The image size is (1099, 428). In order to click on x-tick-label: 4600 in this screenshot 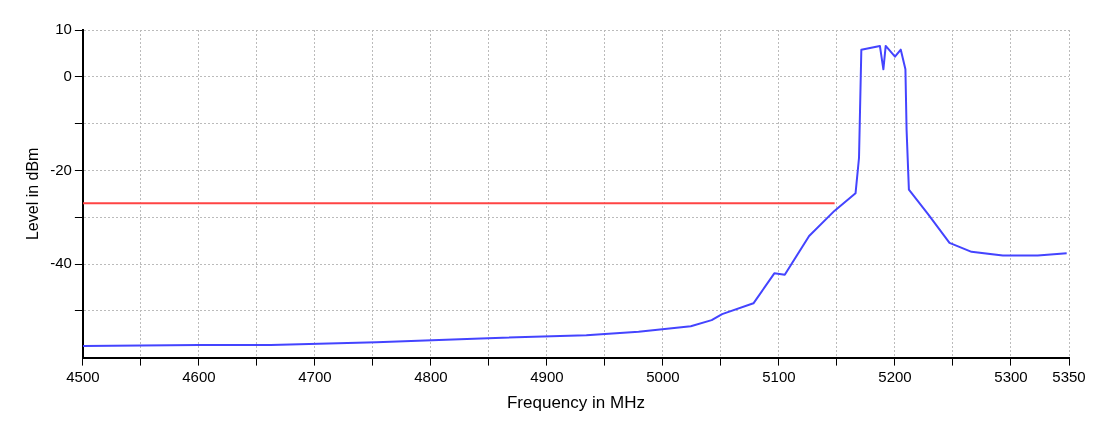, I will do `click(199, 376)`.